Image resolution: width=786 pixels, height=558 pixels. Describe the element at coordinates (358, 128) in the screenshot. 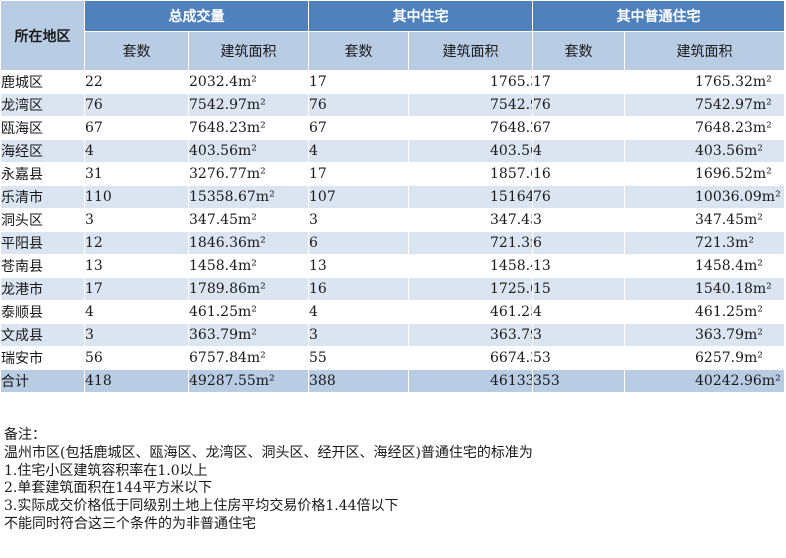

I see `cell-residential-count: 67` at that location.